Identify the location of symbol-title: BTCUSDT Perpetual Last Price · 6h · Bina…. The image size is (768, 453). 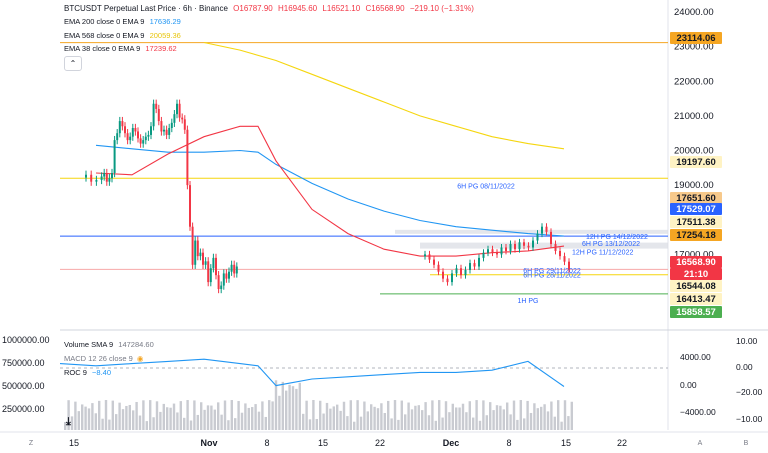
(146, 8).